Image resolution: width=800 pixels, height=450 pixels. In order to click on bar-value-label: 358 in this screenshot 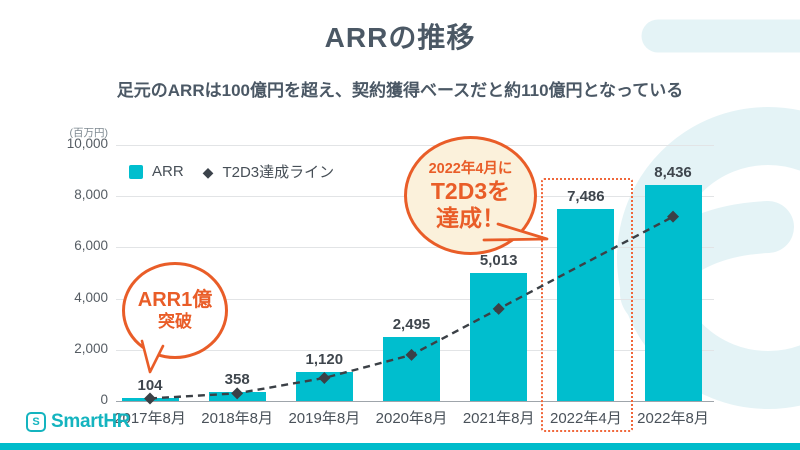, I will do `click(237, 379)`.